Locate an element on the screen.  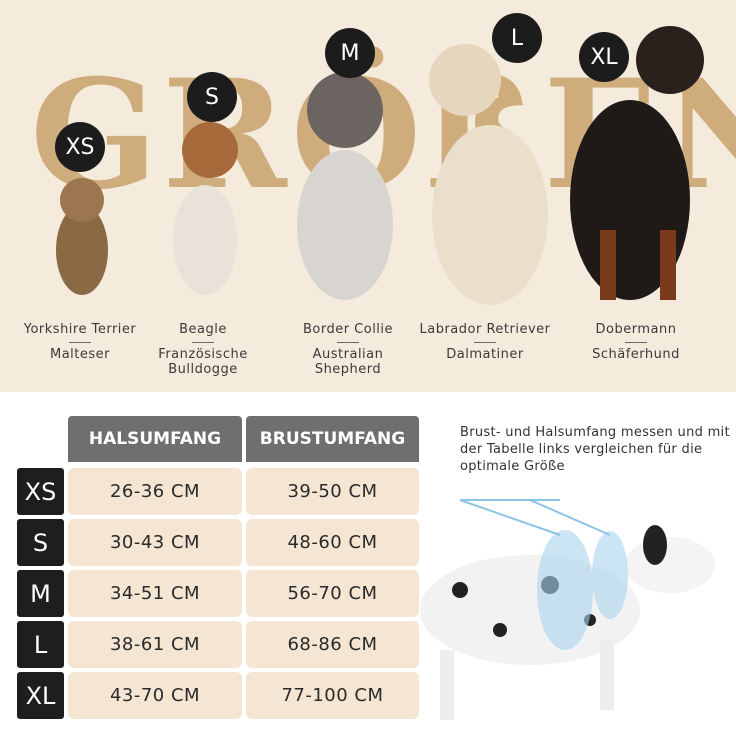
chest-size: 77-100 CM is located at coordinates (332, 695).